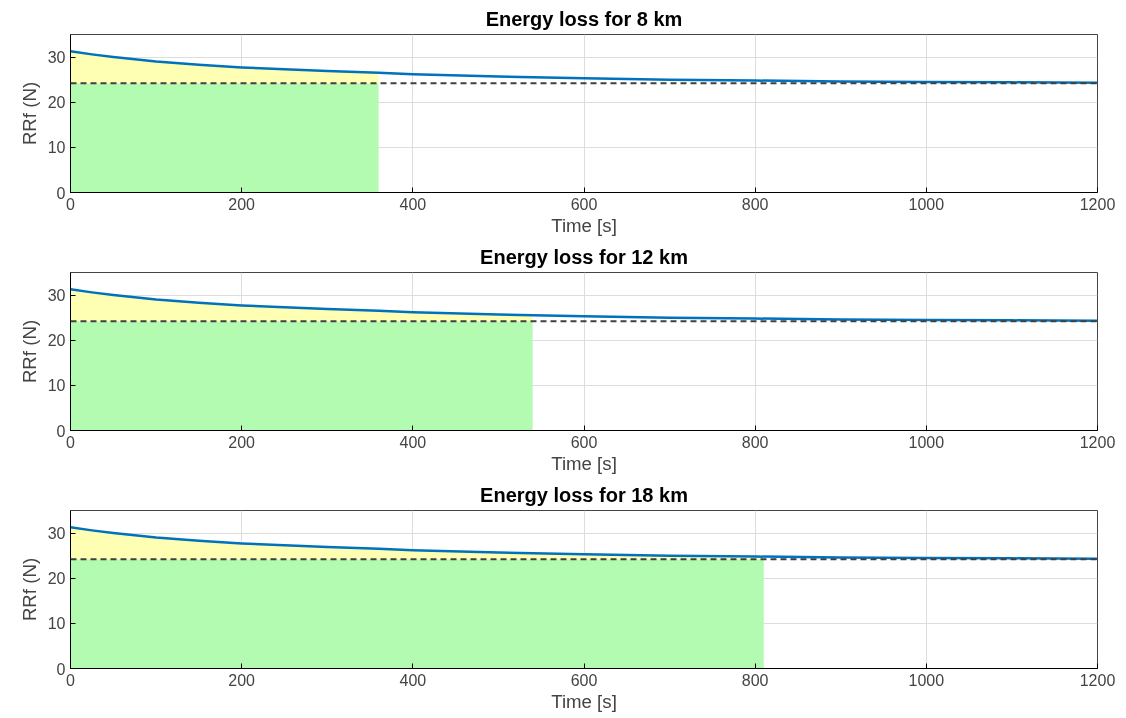 This screenshot has width=1126, height=718. What do you see at coordinates (584, 256) in the screenshot?
I see `chart-title: Energy loss for 12 km` at bounding box center [584, 256].